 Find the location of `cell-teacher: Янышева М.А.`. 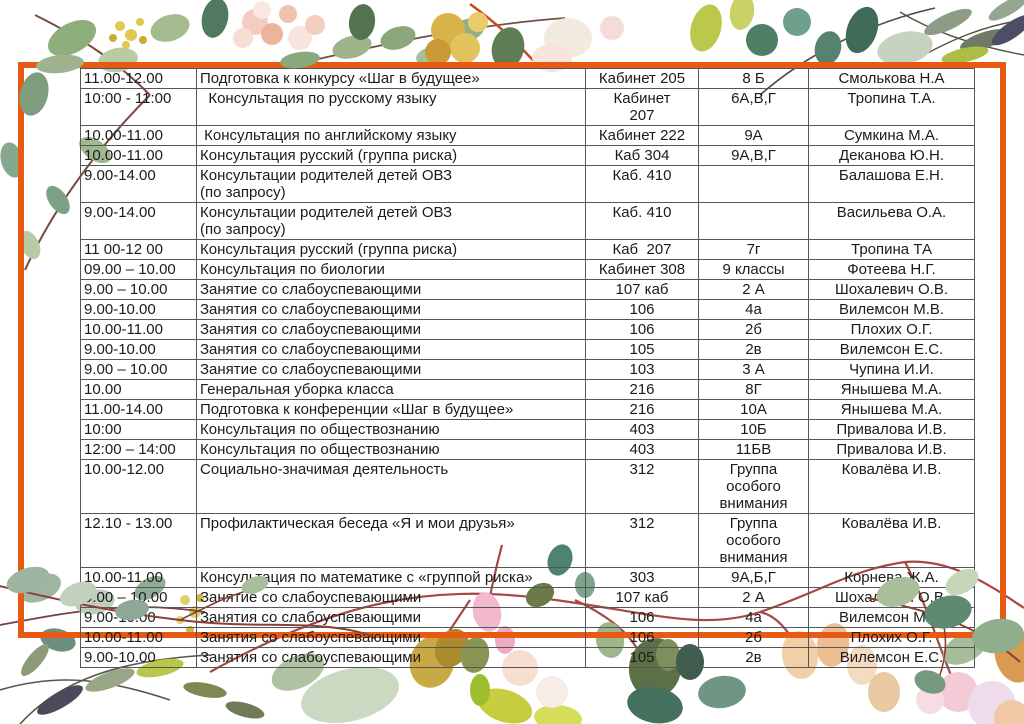

cell-teacher: Янышева М.А. is located at coordinates (891, 389).